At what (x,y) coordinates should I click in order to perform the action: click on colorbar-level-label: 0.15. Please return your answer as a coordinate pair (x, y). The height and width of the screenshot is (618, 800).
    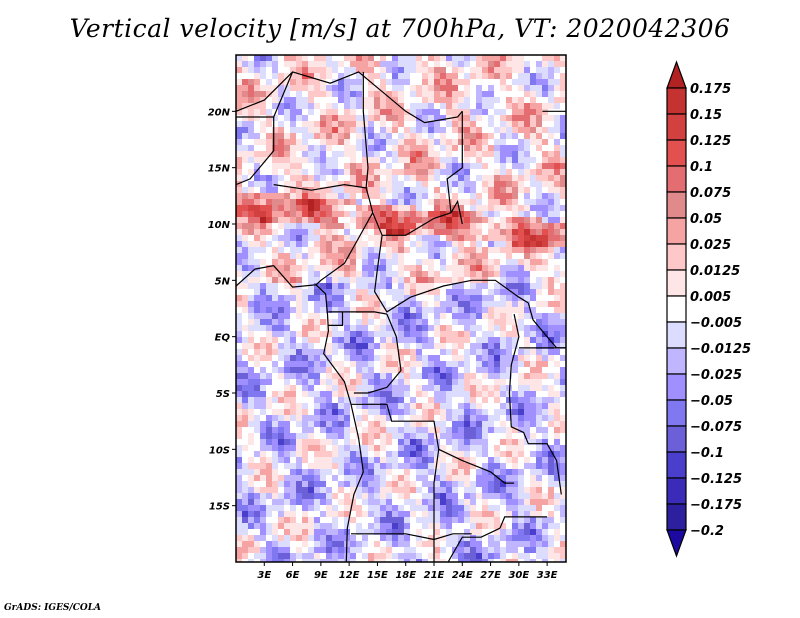
    Looking at the image, I should click on (706, 115).